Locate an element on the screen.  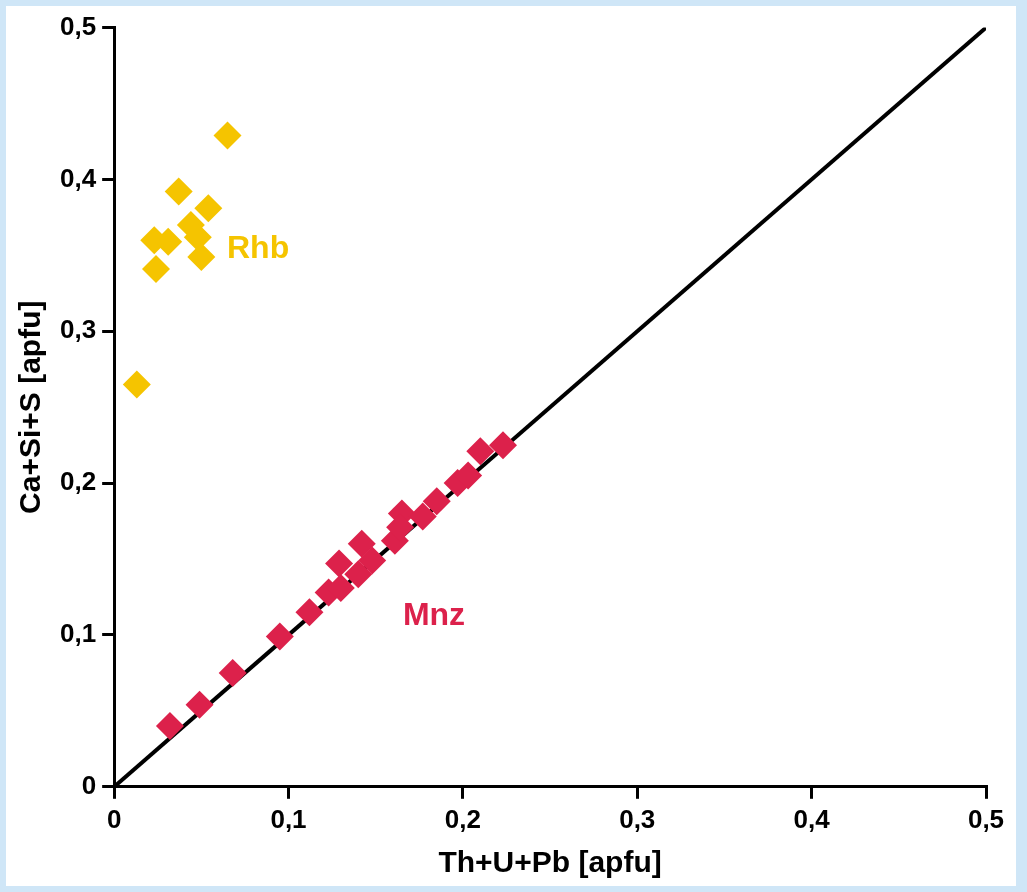
y-axis-title: Ca+Si+S [apfu] is located at coordinates (30, 407).